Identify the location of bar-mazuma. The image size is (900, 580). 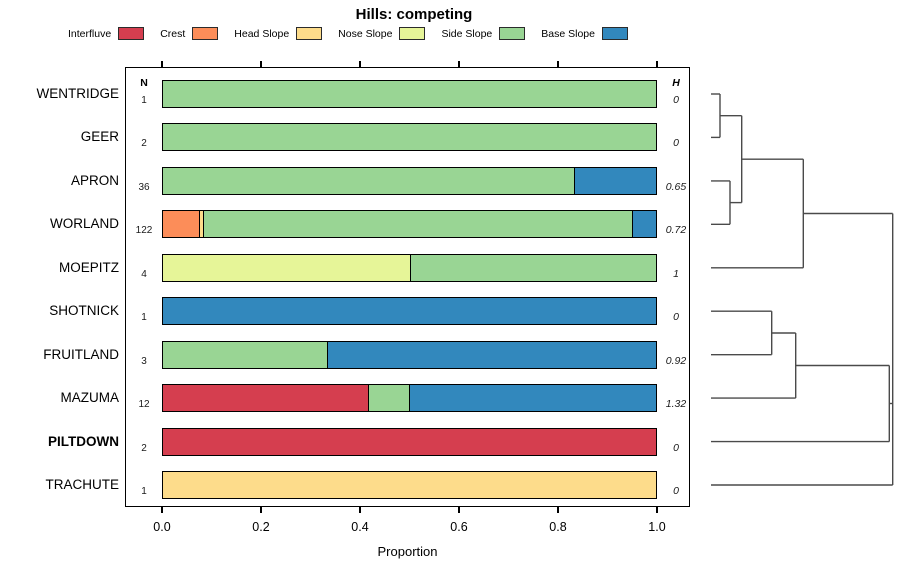
(409, 398).